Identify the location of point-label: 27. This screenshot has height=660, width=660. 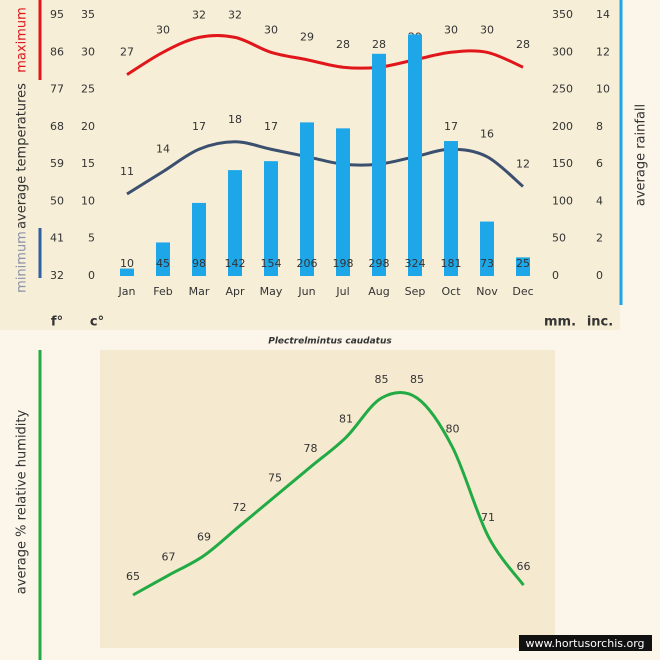
(127, 52).